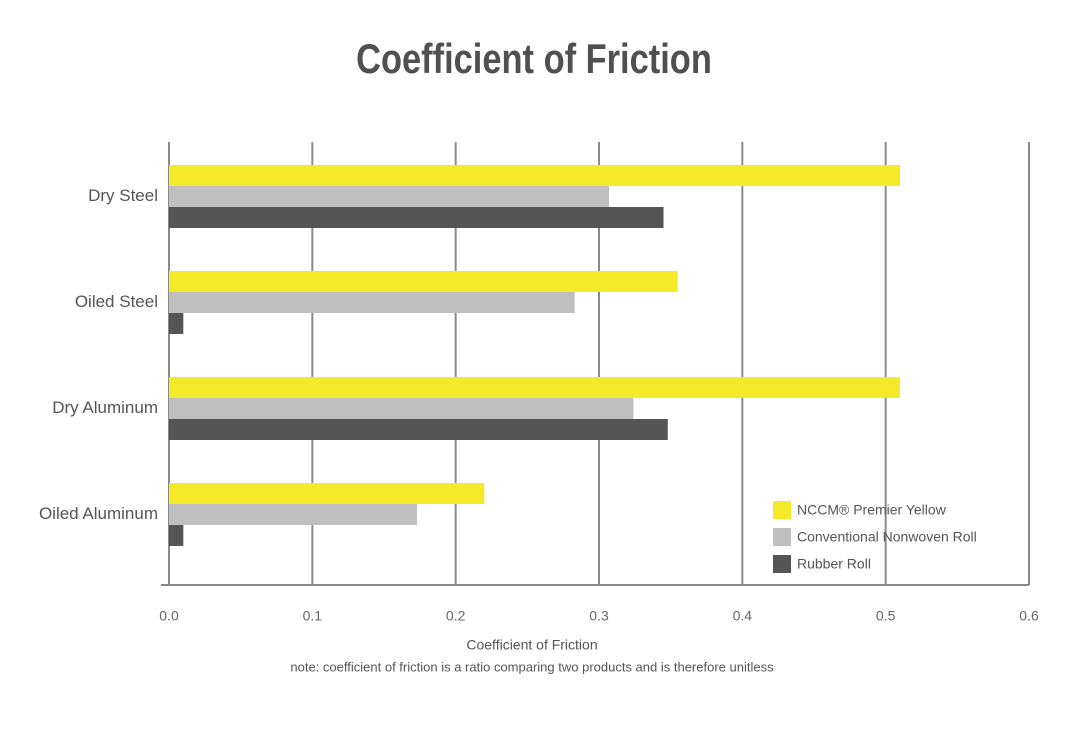 The image size is (1092, 735). I want to click on x-tick-label: 0.2, so click(456, 616).